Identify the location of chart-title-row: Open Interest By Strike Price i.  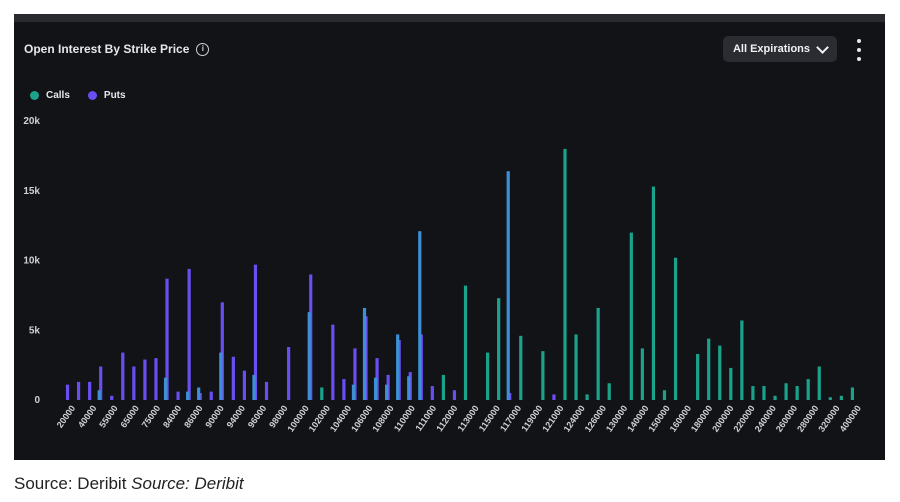
(117, 49).